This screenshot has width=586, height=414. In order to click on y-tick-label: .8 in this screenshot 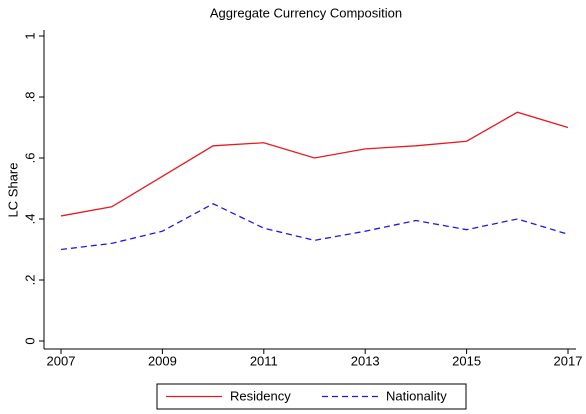, I will do `click(29, 97)`.